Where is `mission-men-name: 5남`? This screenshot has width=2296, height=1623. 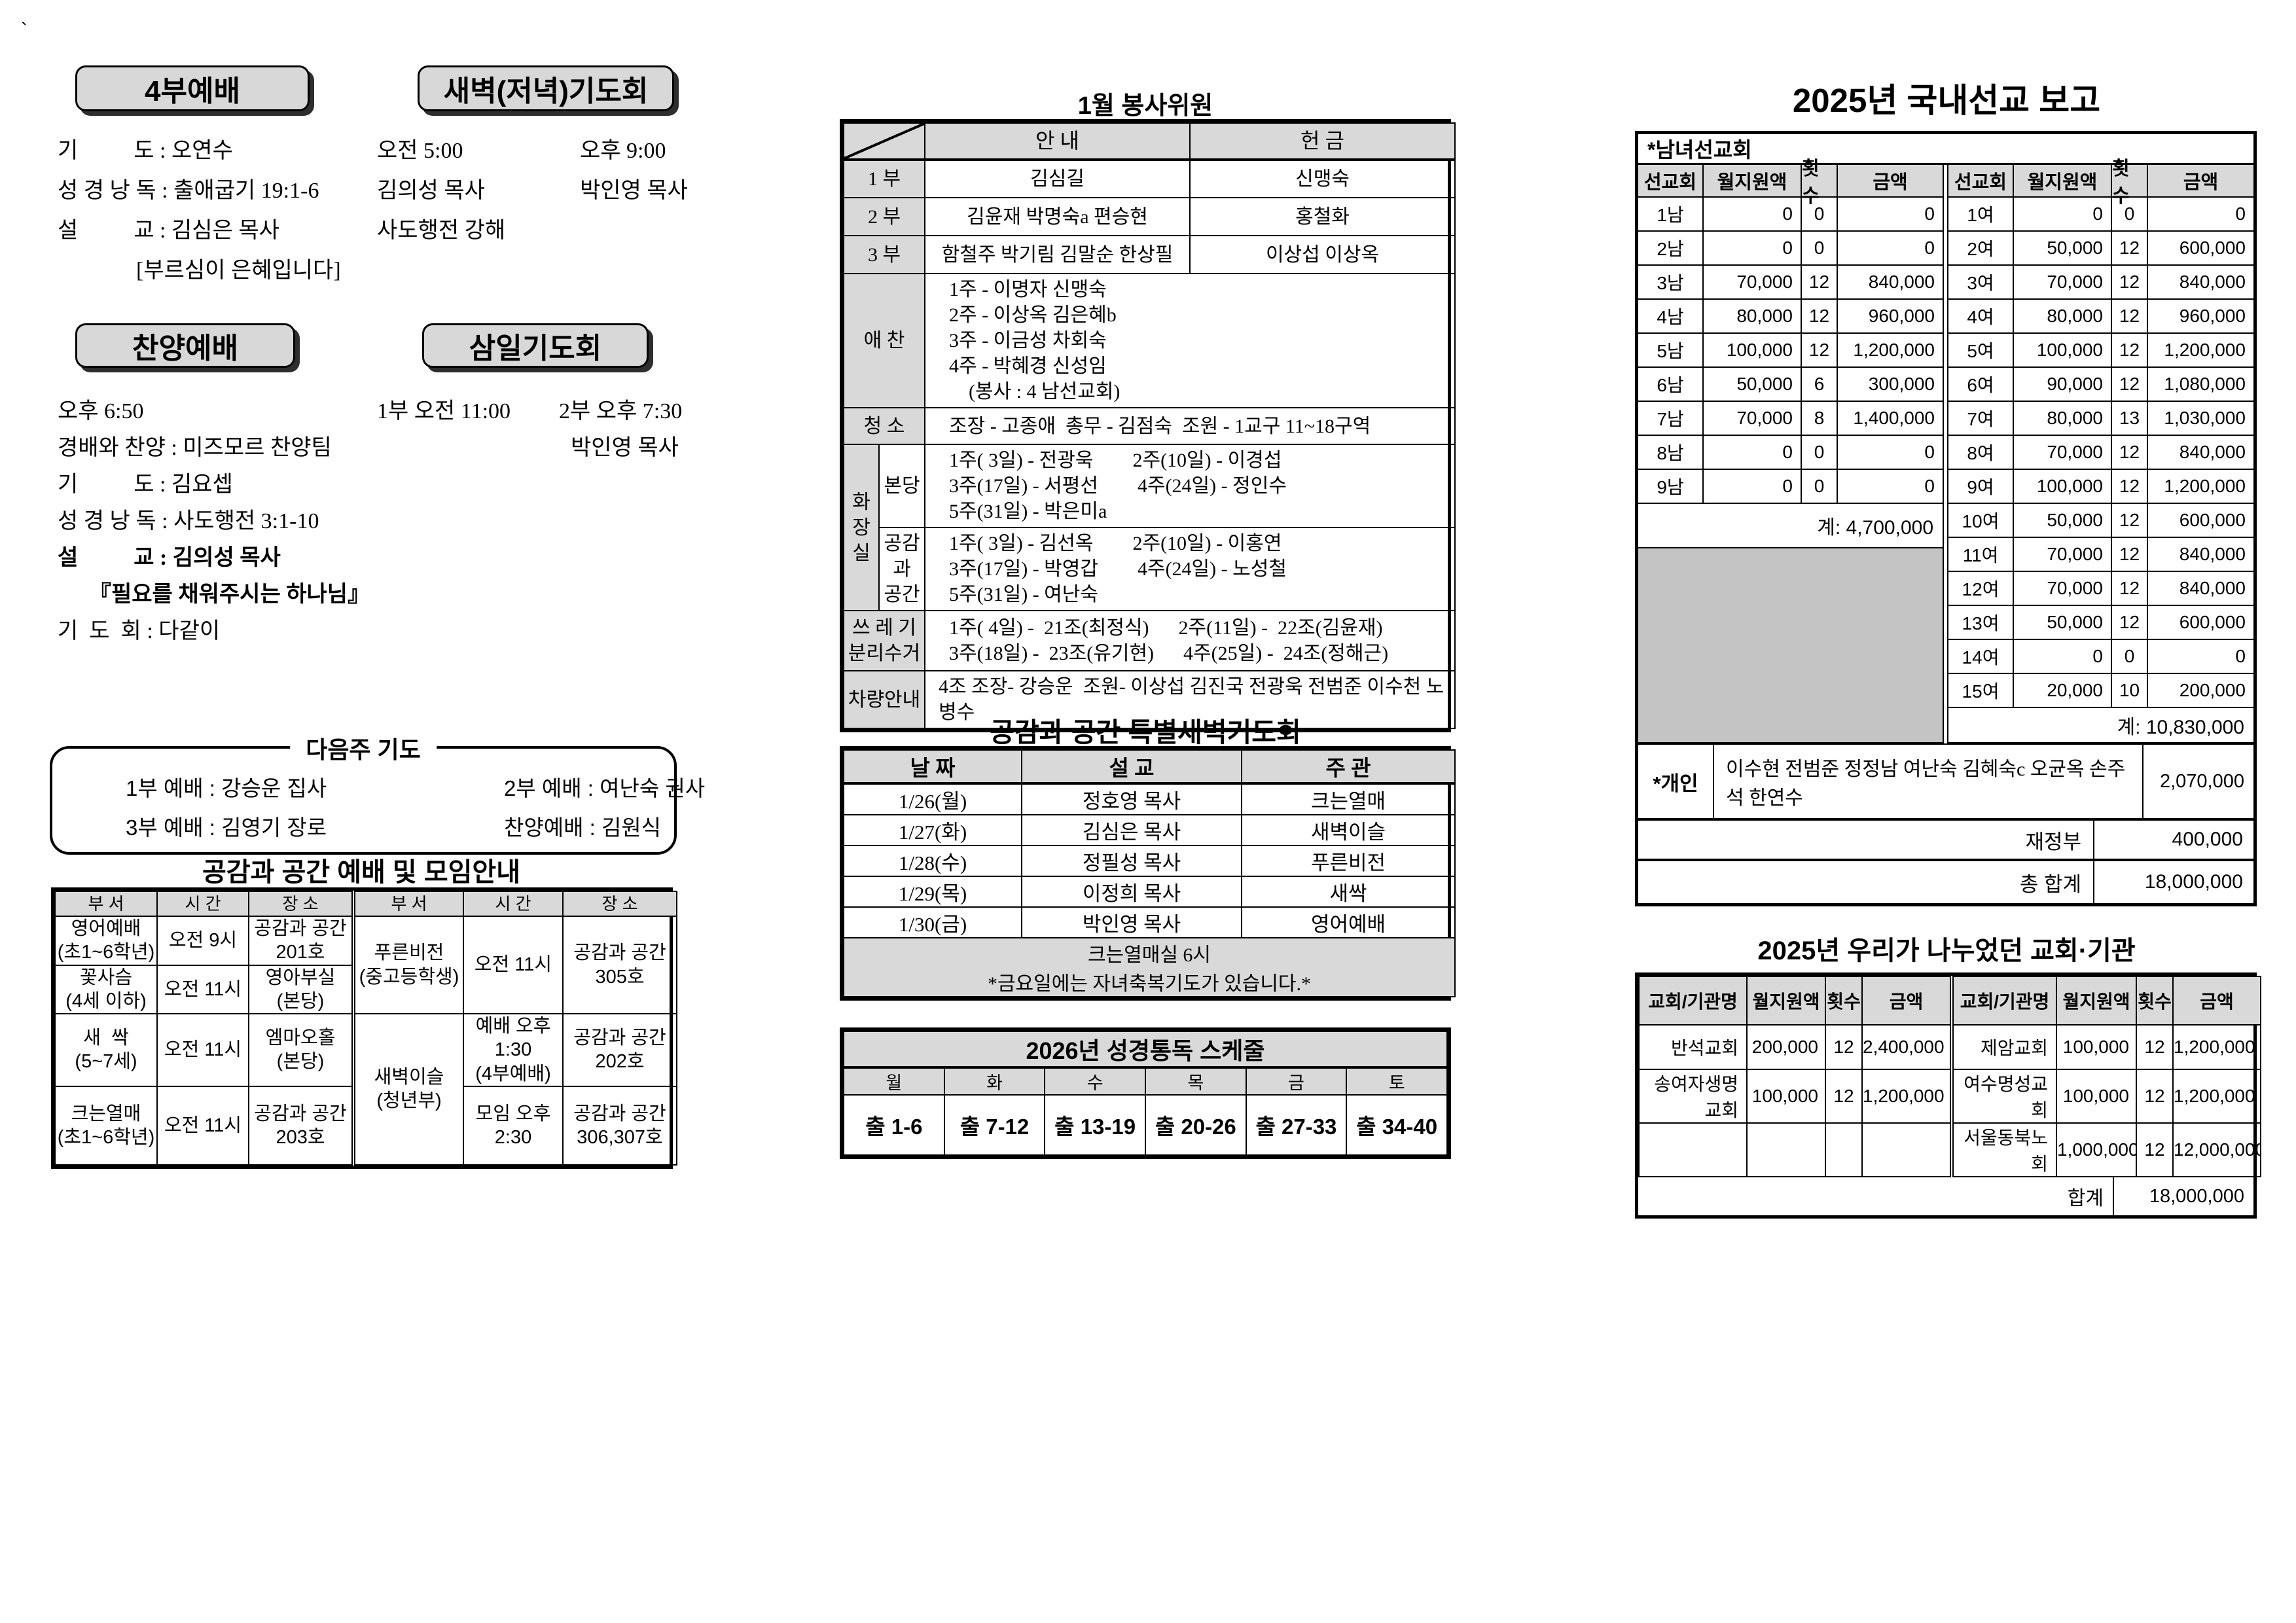 mission-men-name: 5남 is located at coordinates (1671, 351).